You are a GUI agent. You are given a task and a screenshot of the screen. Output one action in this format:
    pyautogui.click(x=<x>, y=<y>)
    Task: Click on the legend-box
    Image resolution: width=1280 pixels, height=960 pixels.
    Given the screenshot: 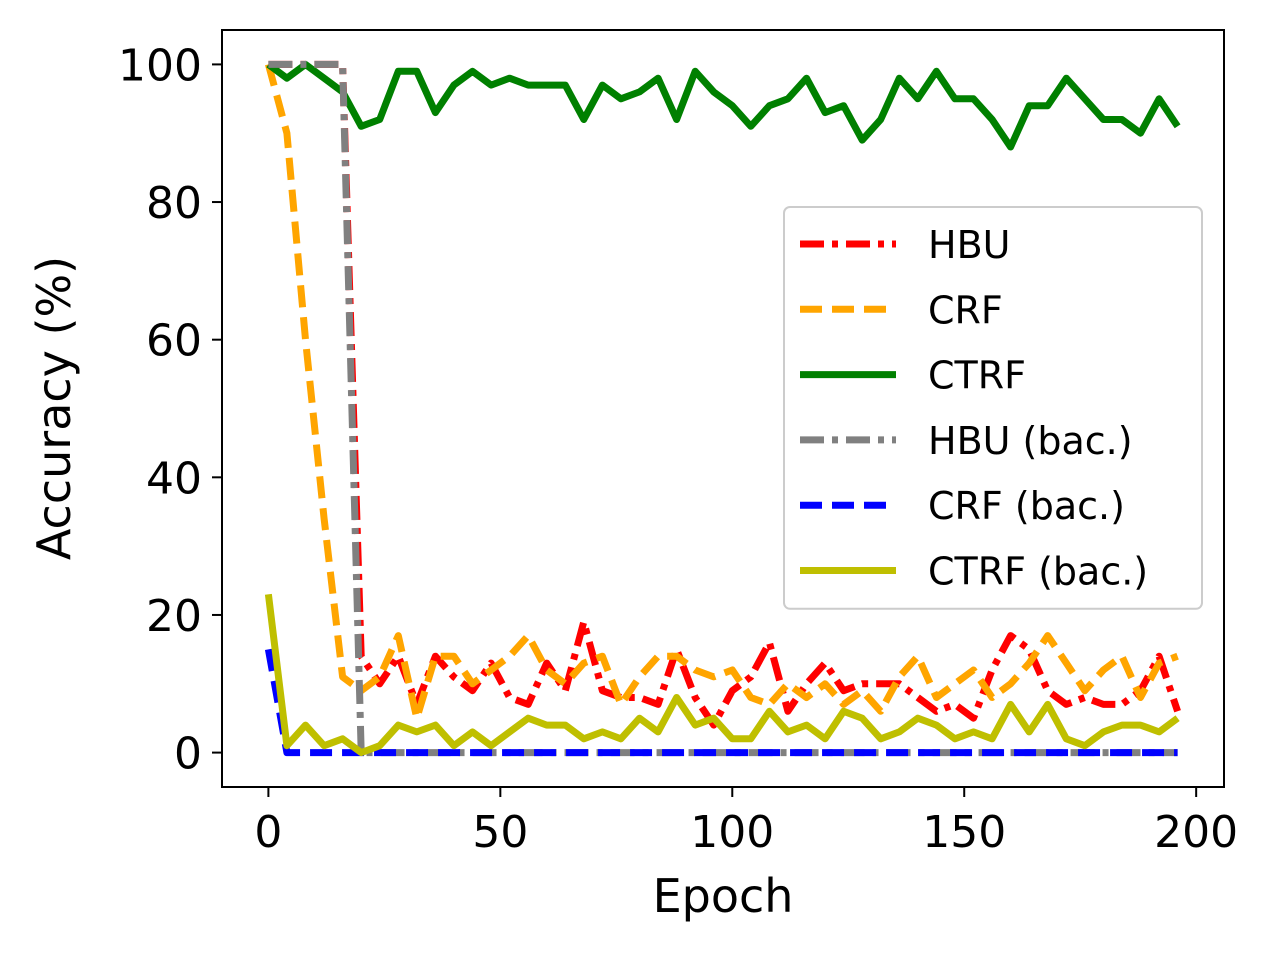 What is the action you would take?
    pyautogui.click(x=993, y=408)
    